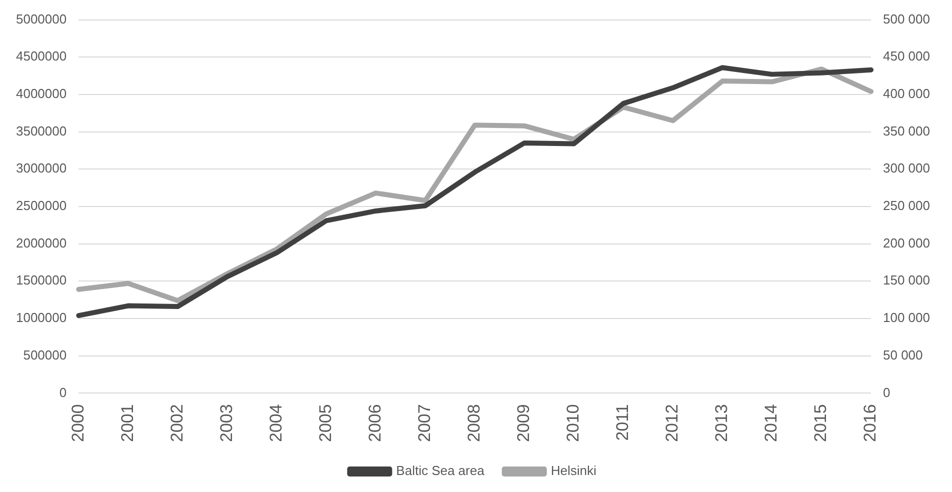  What do you see at coordinates (41, 130) in the screenshot?
I see `y-tick-label: 3500000` at bounding box center [41, 130].